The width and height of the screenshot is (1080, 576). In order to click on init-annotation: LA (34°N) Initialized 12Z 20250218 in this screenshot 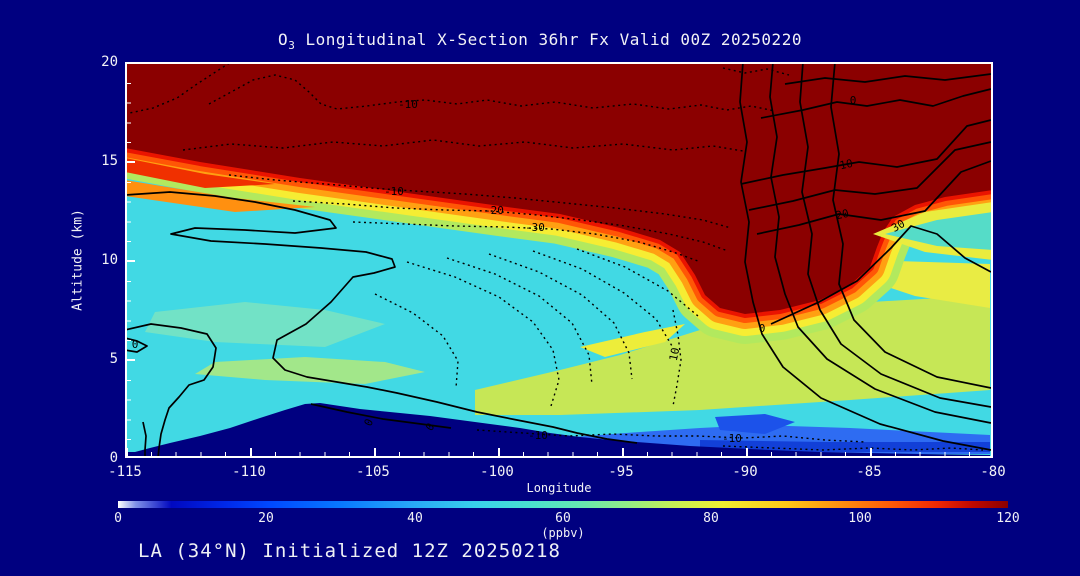, I will do `click(349, 551)`.